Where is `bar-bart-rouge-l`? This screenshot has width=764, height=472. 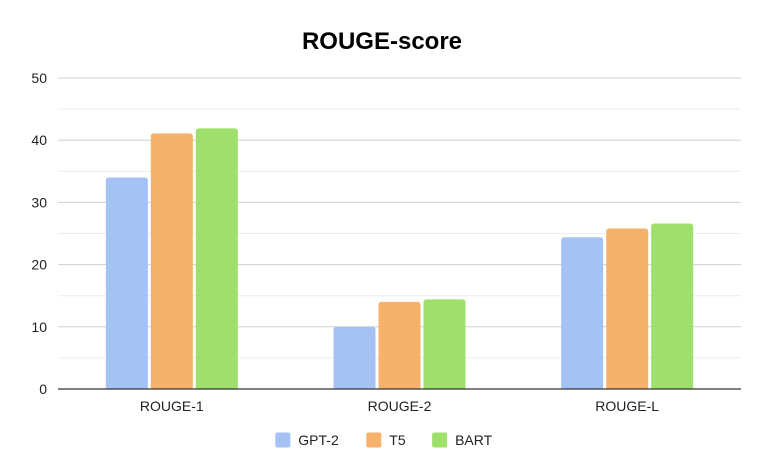 bar-bart-rouge-l is located at coordinates (672, 306).